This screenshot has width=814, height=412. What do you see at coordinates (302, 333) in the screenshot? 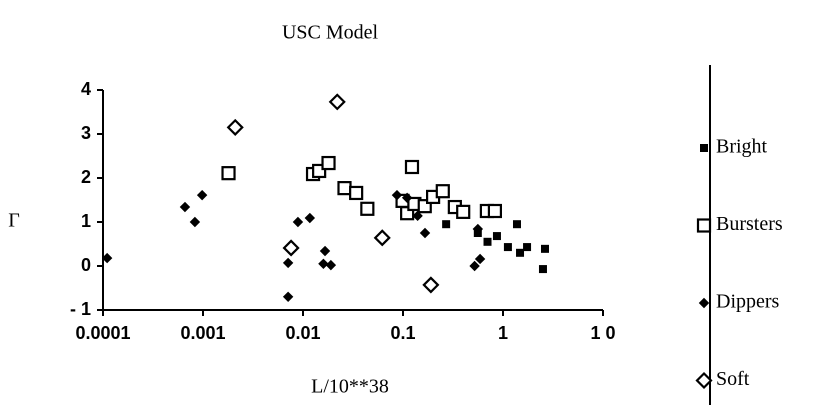
I see `x-tick-label: 0.01` at bounding box center [302, 333].